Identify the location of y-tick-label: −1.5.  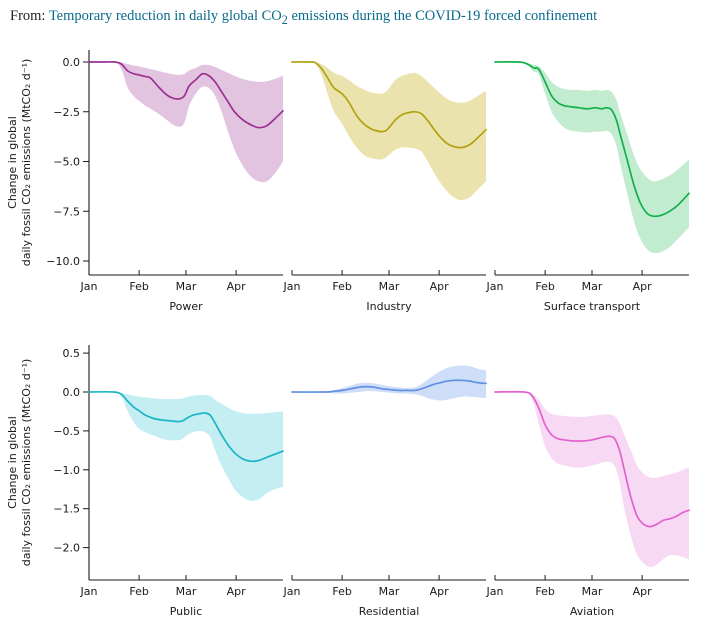
(66, 509).